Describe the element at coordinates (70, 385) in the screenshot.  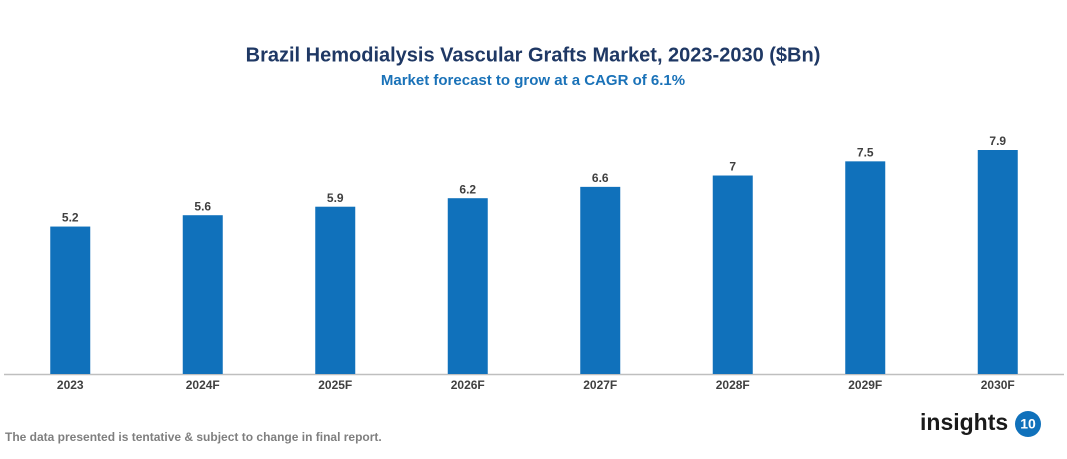
I see `x-tick-label: 2023` at that location.